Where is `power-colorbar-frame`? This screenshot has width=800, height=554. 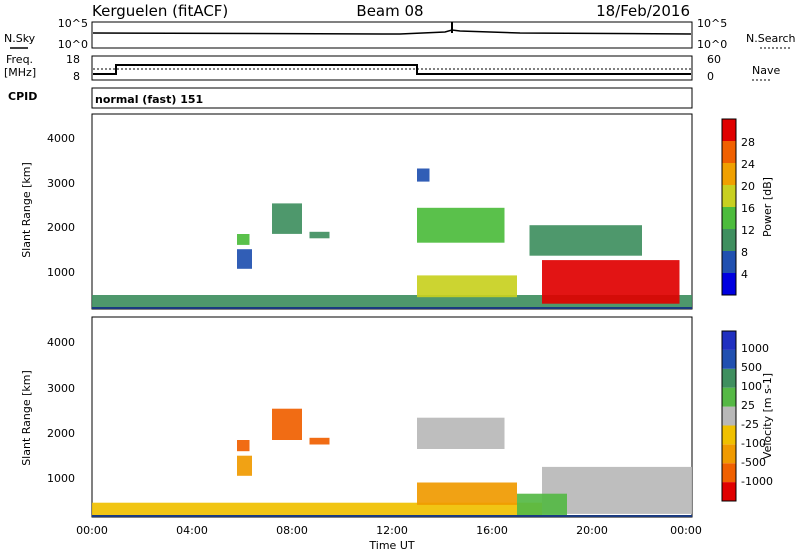 power-colorbar-frame is located at coordinates (729, 207).